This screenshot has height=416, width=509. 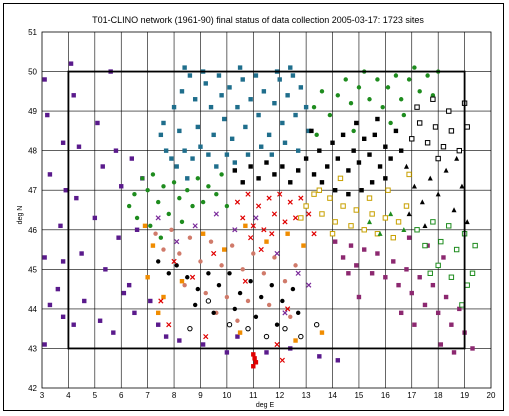 What do you see at coordinates (32, 32) in the screenshot?
I see `y-tick-label: 51` at bounding box center [32, 32].